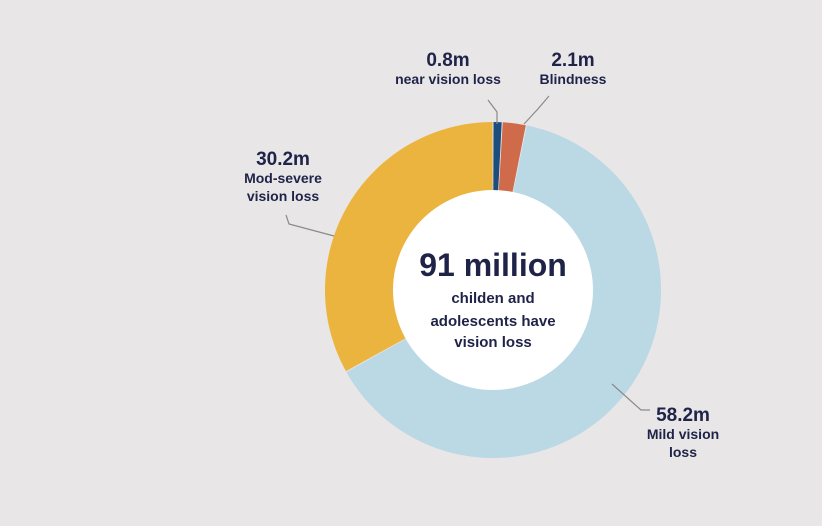 Image resolution: width=822 pixels, height=526 pixels. I want to click on slice-category-label: Blindness, so click(573, 79).